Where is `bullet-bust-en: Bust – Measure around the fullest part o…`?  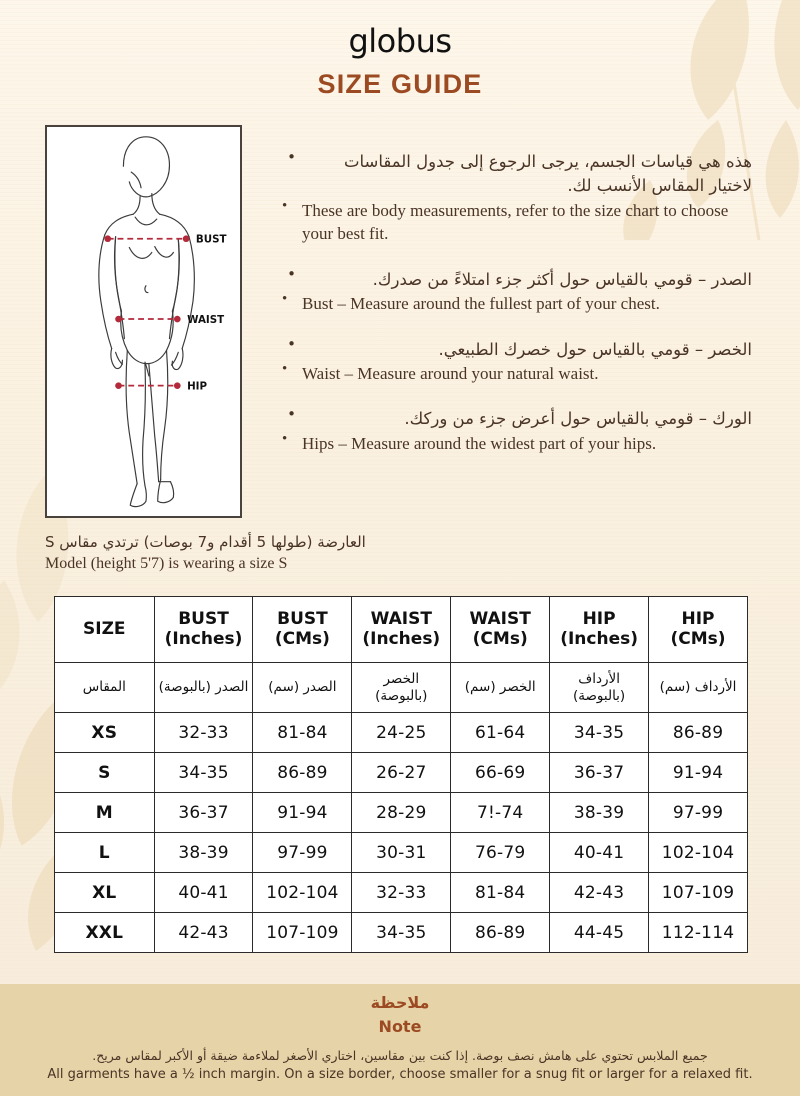 bullet-bust-en: Bust – Measure around the fullest part o… is located at coordinates (517, 303).